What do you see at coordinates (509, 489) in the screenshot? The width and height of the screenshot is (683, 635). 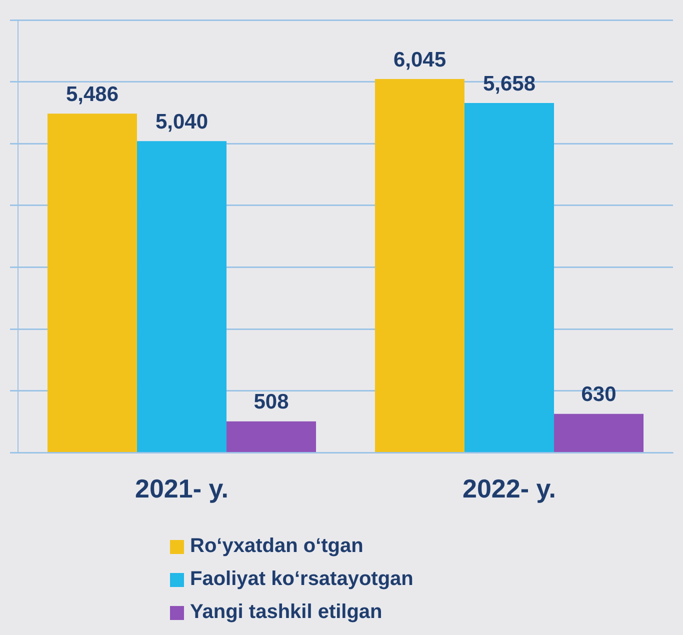 I see `x-tick-label: 2022- y.` at bounding box center [509, 489].